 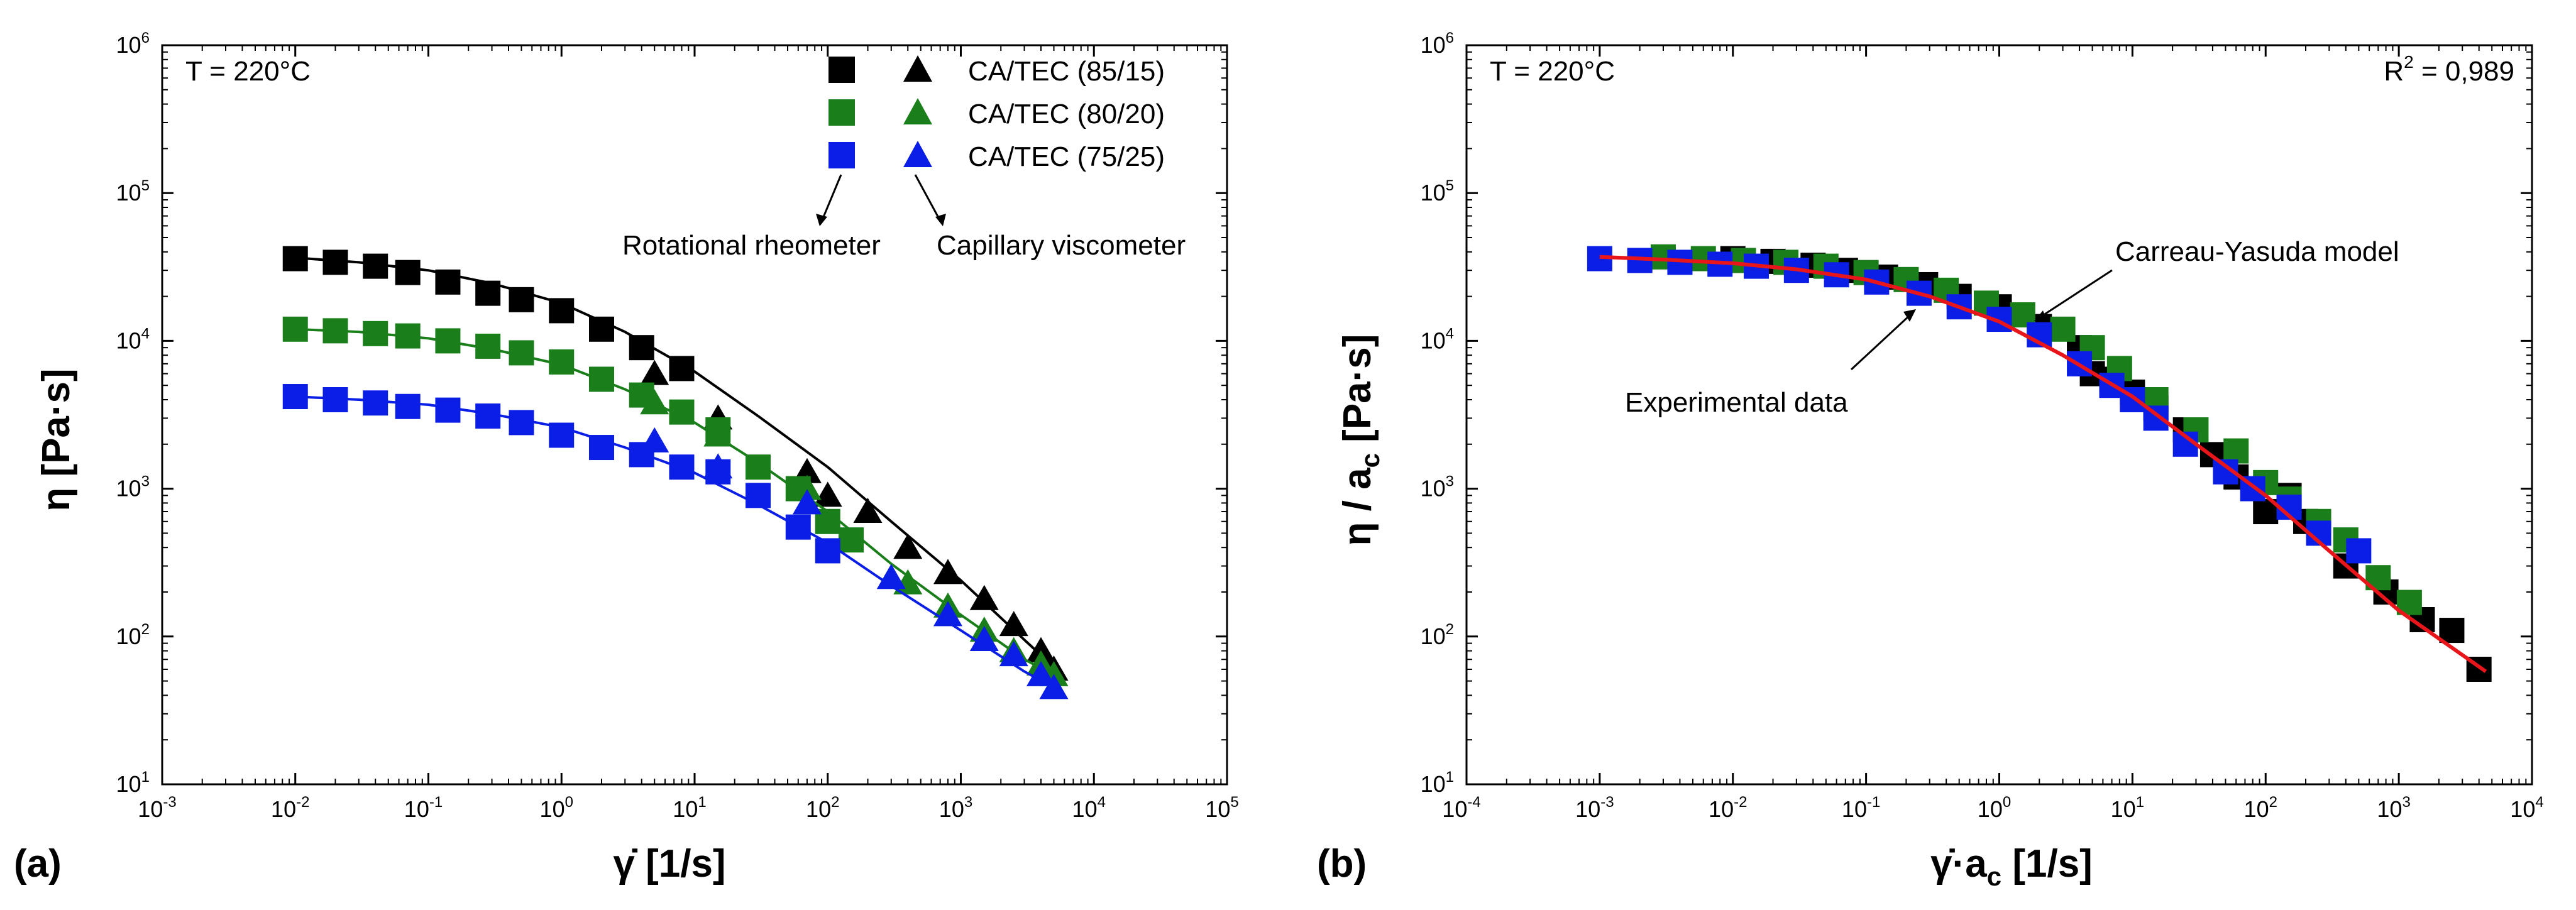 What do you see at coordinates (1342, 863) in the screenshot?
I see `panel-b-label: (b)` at bounding box center [1342, 863].